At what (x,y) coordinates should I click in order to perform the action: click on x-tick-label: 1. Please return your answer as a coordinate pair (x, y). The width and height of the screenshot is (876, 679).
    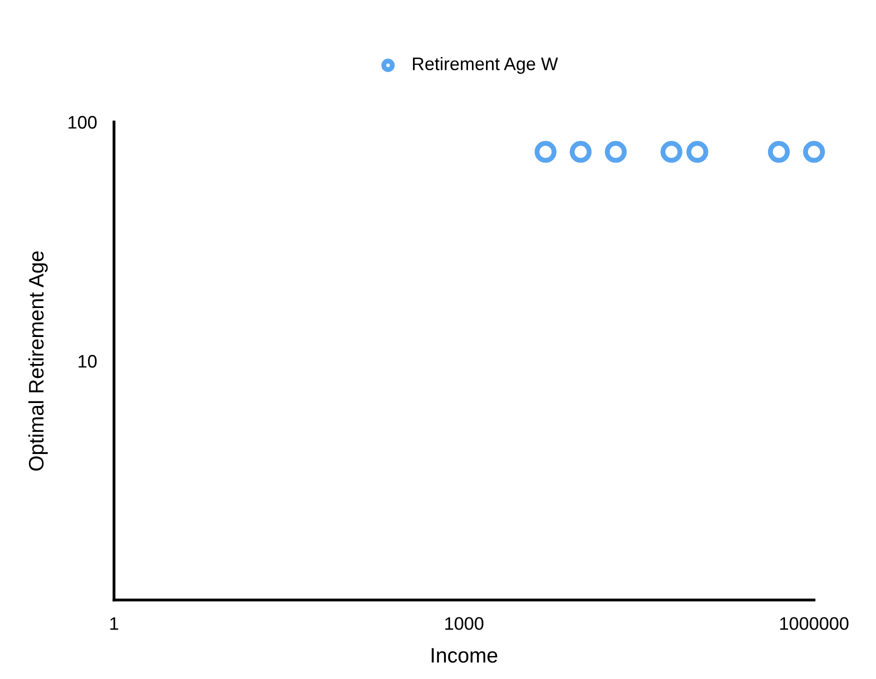
    Looking at the image, I should click on (114, 623).